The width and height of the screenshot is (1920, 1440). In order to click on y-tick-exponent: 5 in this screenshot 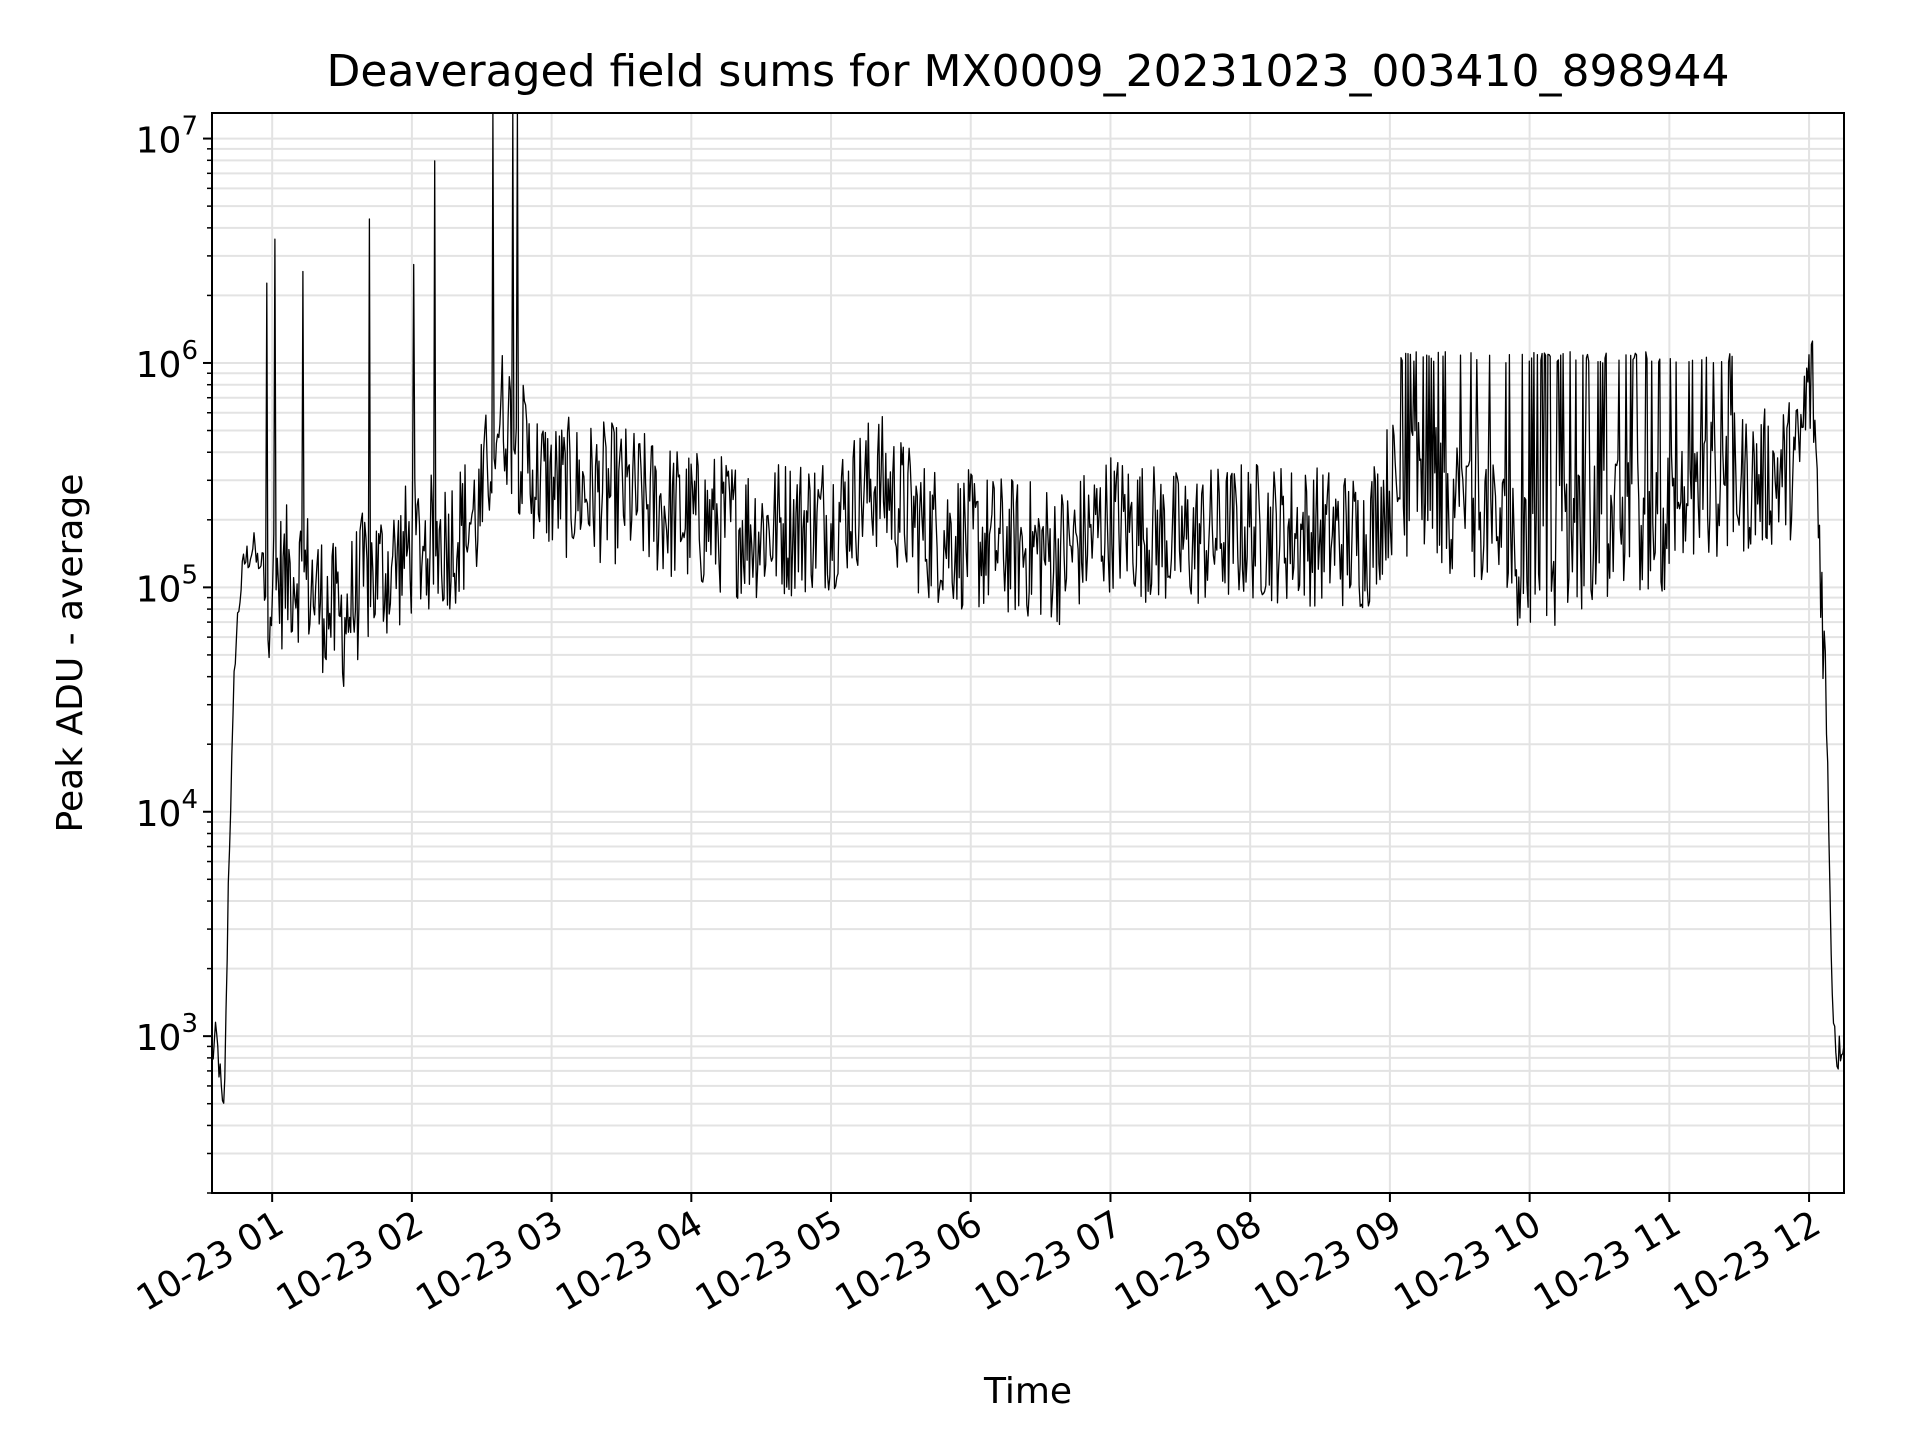, I will do `click(189, 575)`.